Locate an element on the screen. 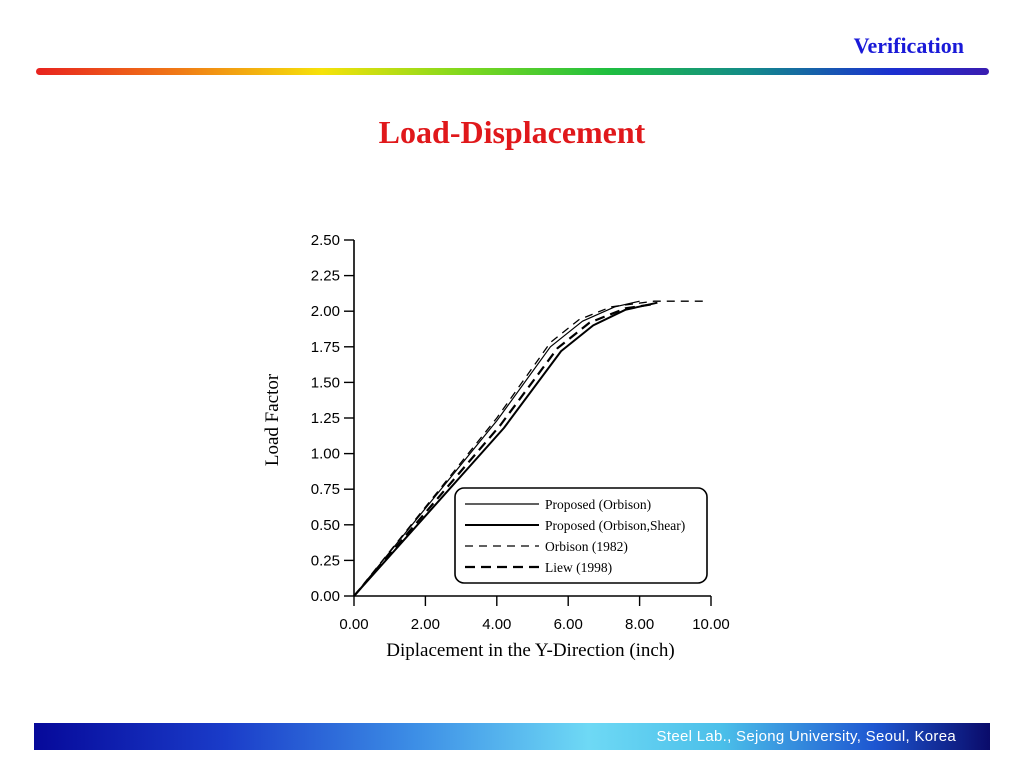 The height and width of the screenshot is (768, 1024). y-tick-label: 2.25 is located at coordinates (325, 276).